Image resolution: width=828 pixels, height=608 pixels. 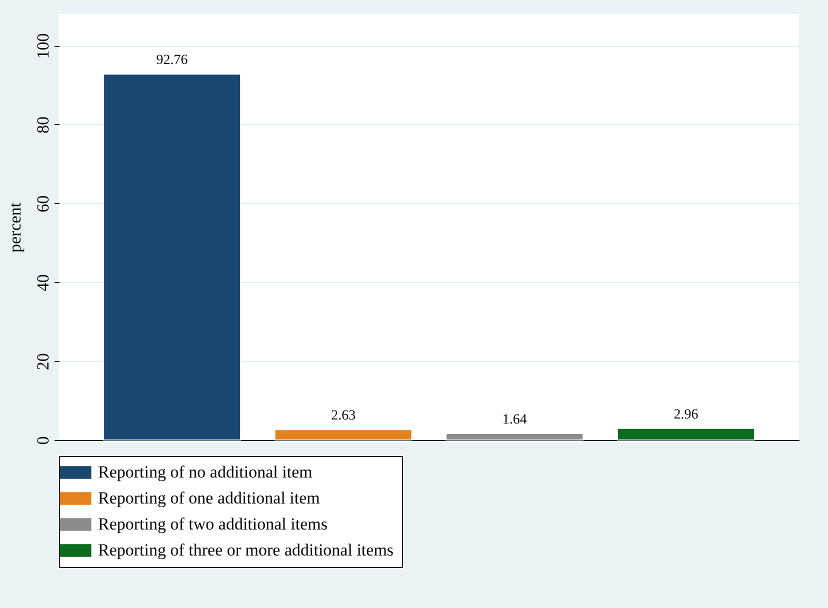 What do you see at coordinates (209, 498) in the screenshot?
I see `legend-label: Reporting of one additional item` at bounding box center [209, 498].